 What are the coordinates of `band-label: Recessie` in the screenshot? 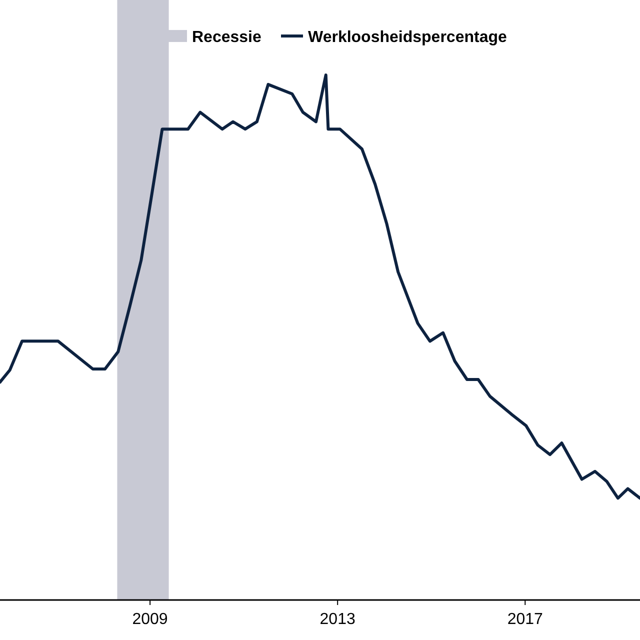 It's located at (227, 37).